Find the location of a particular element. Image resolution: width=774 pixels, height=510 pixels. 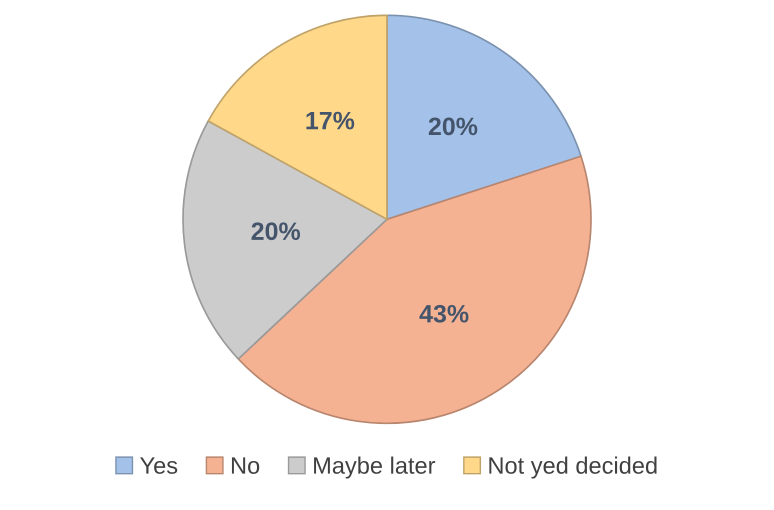

legend-label: Maybe later is located at coordinates (375, 467).